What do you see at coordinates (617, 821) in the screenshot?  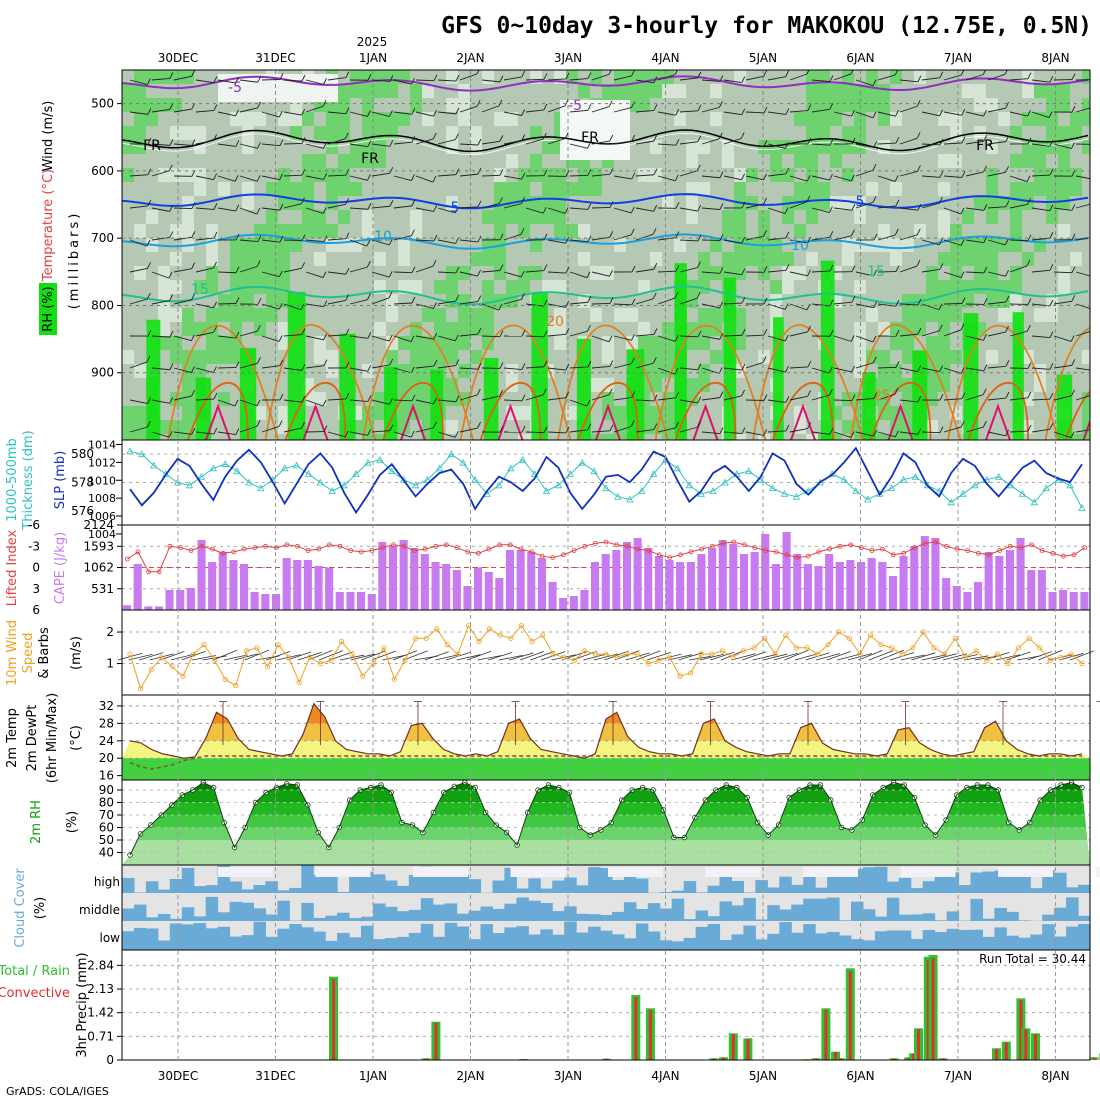 I see `rh-fill-band` at bounding box center [617, 821].